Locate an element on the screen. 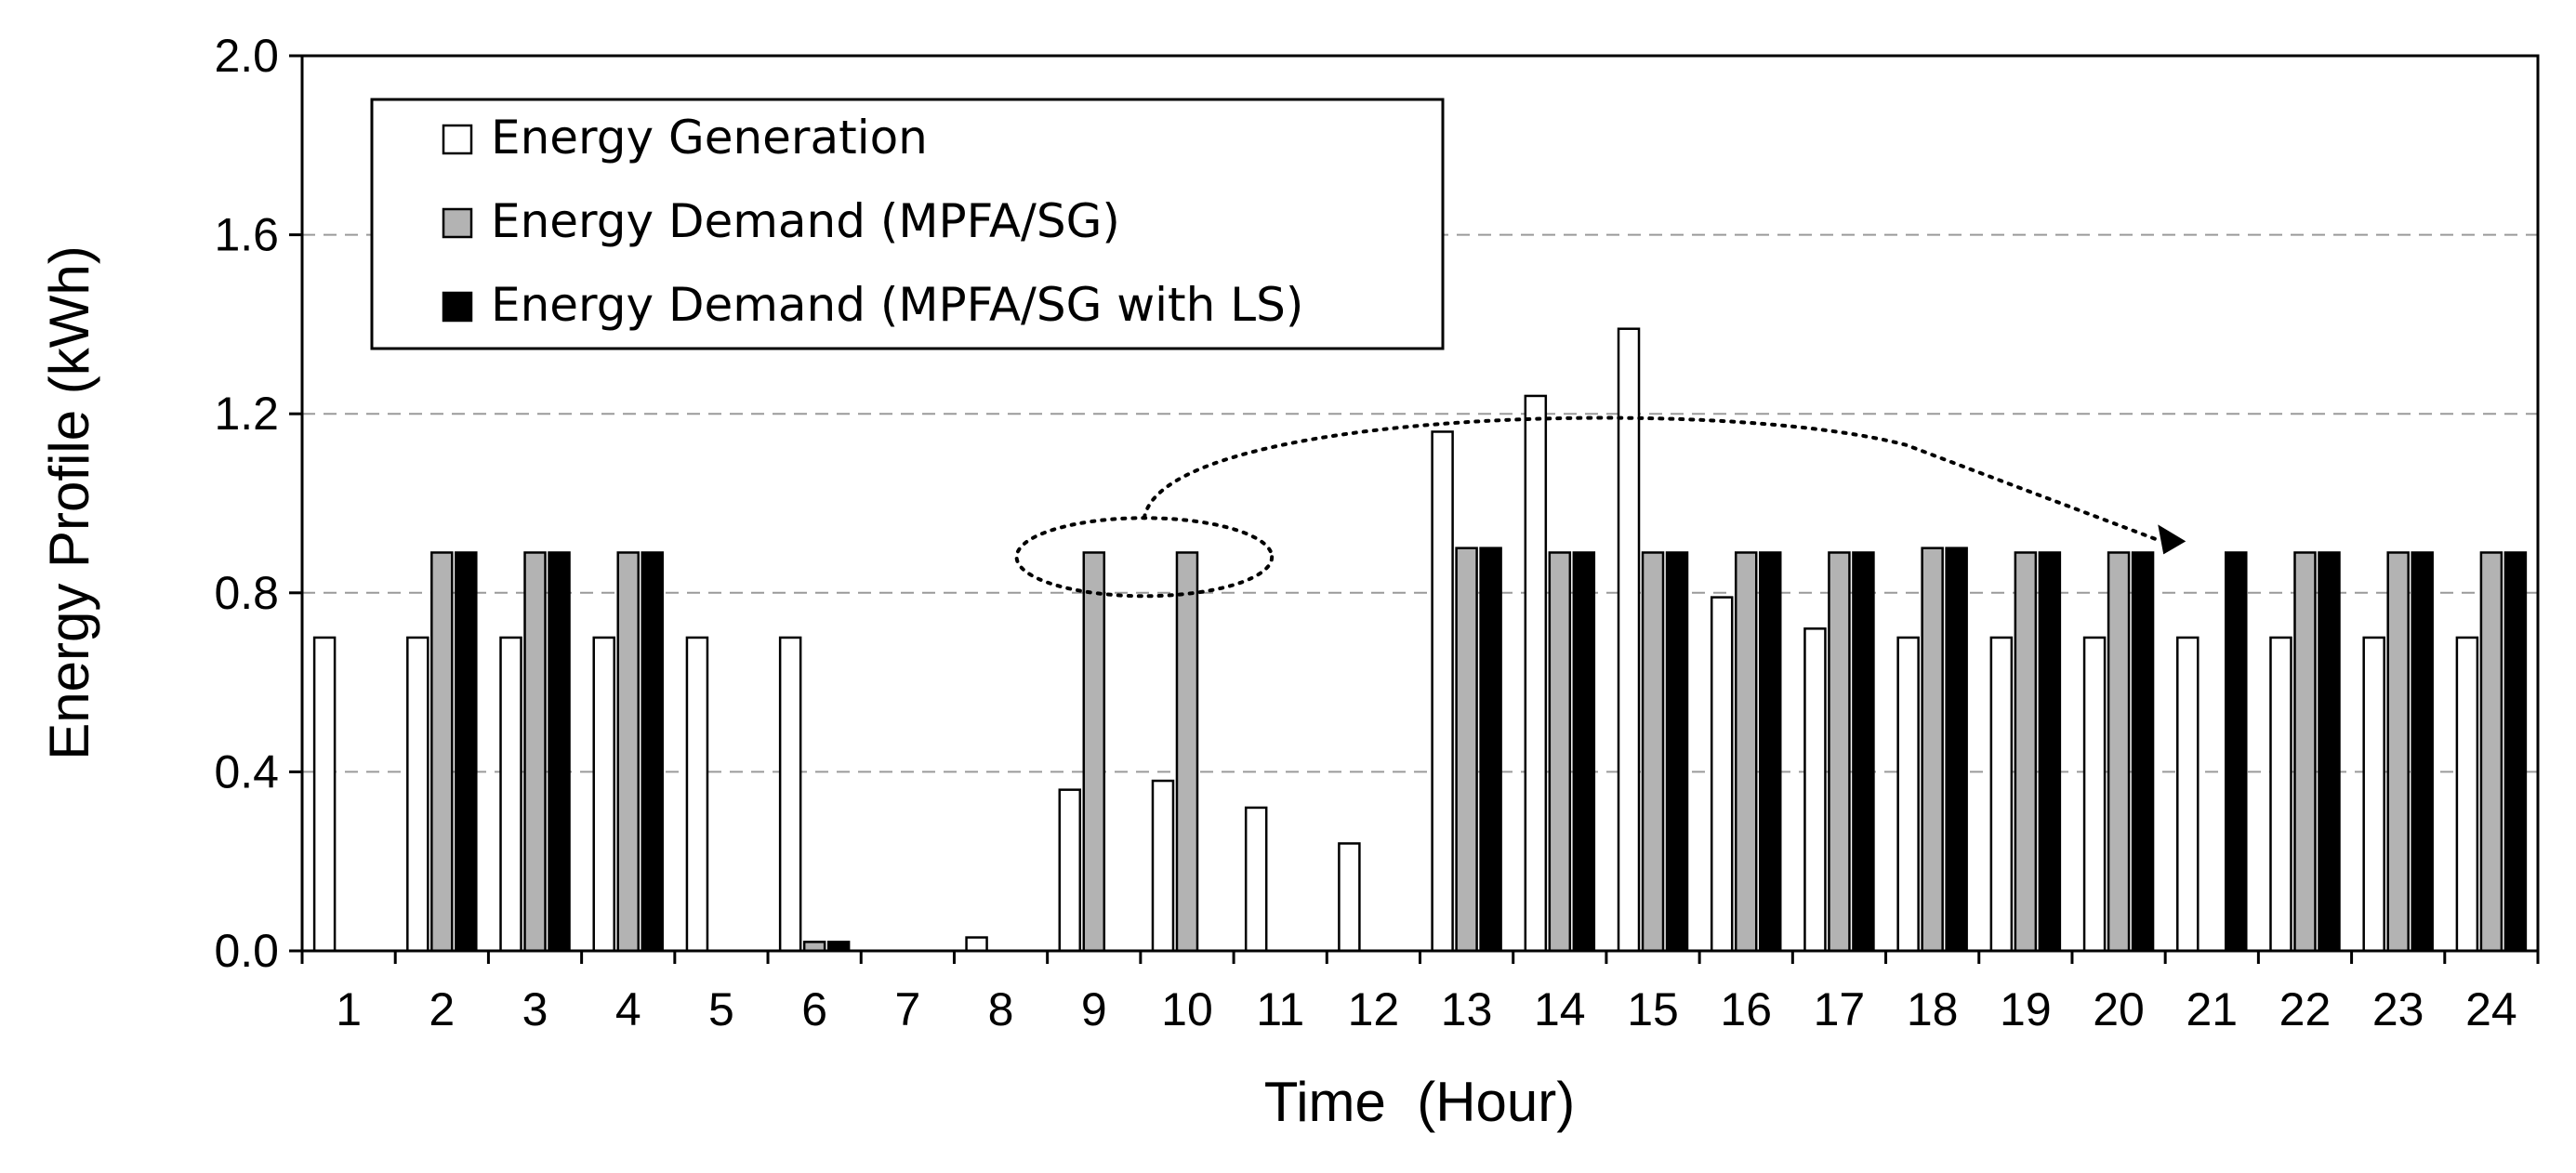 The image size is (2576, 1173). x-tick-label: 12 is located at coordinates (1374, 1009).